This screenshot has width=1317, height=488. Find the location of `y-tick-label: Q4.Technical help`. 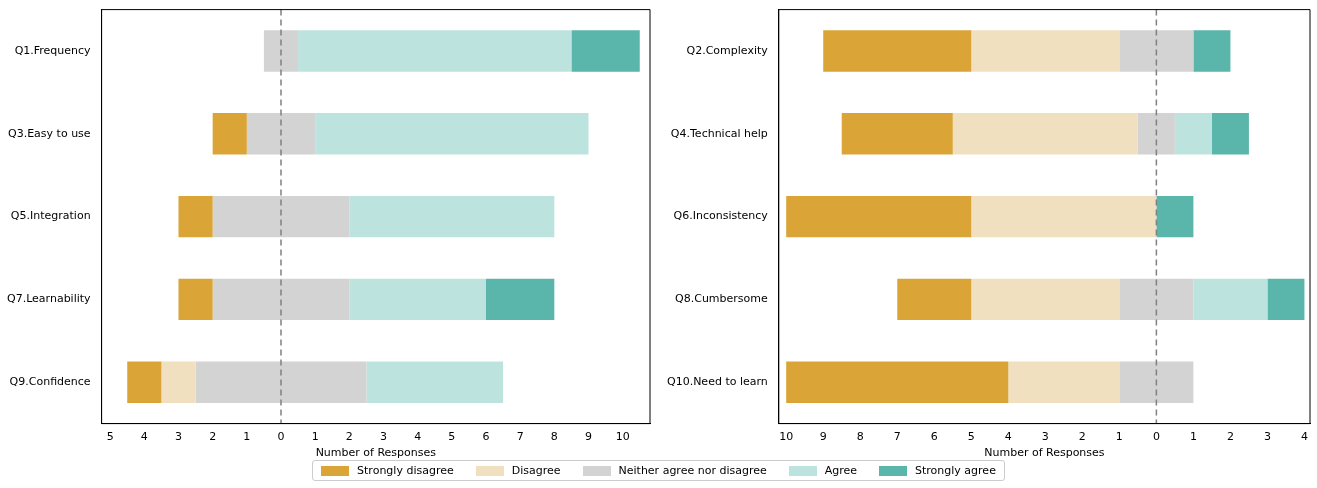

y-tick-label: Q4.Technical help is located at coordinates (719, 133).